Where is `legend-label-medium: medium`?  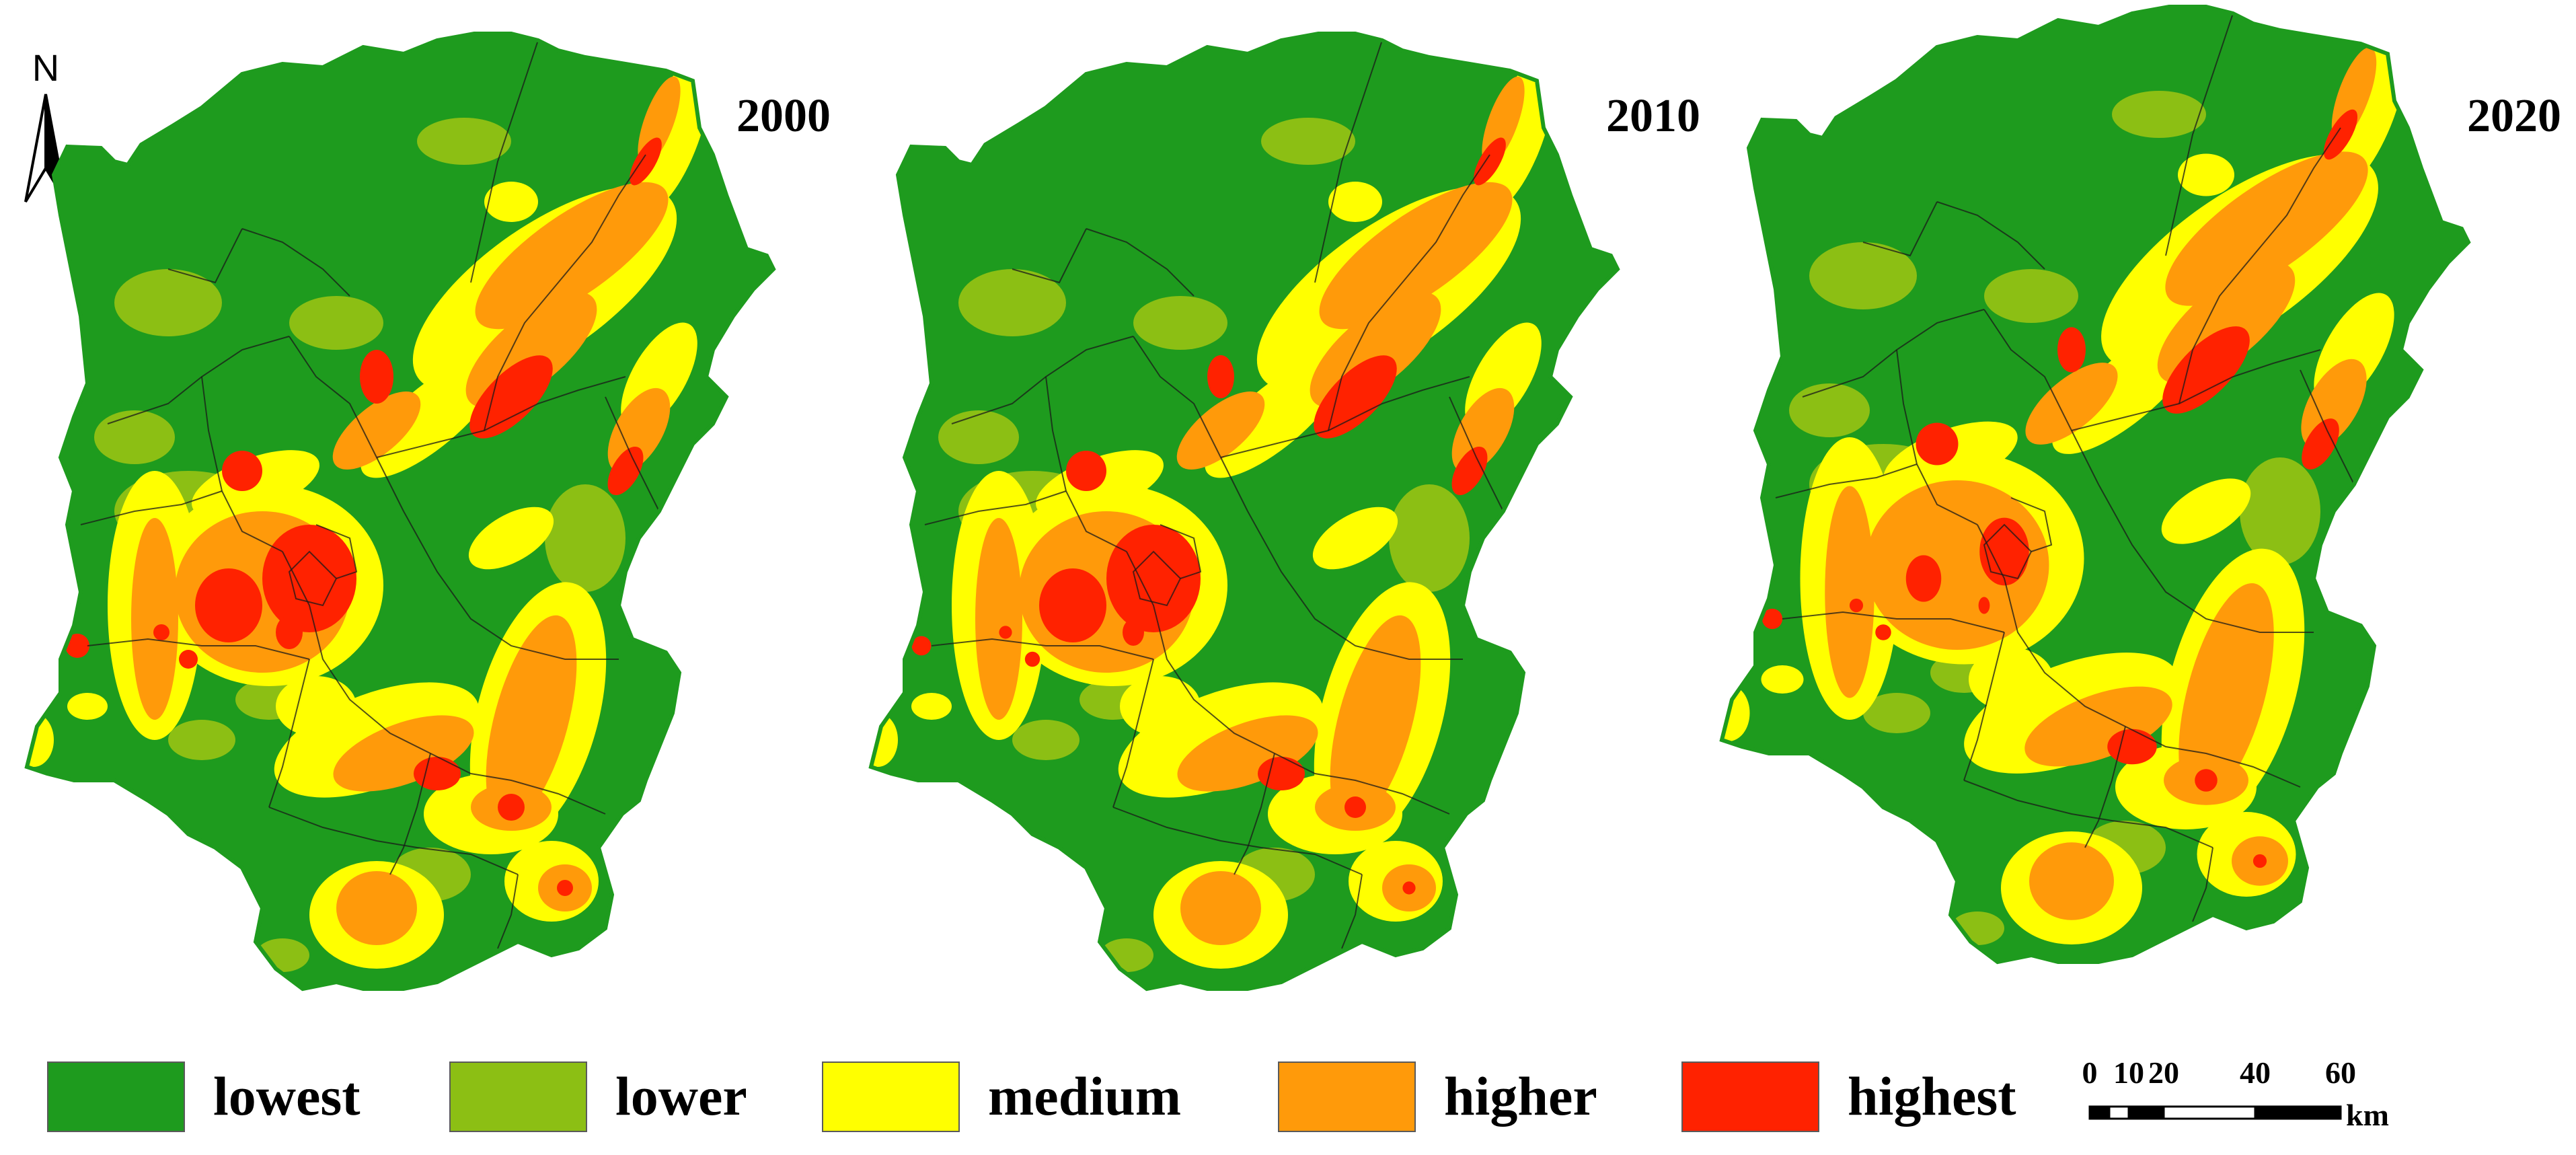 legend-label-medium: medium is located at coordinates (1084, 1096).